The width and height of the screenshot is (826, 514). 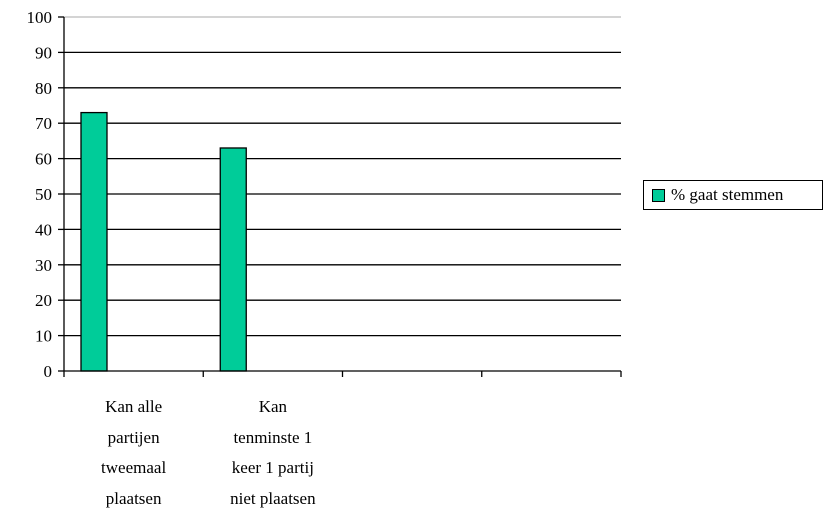 What do you see at coordinates (658, 195) in the screenshot?
I see `legend-swatch` at bounding box center [658, 195].